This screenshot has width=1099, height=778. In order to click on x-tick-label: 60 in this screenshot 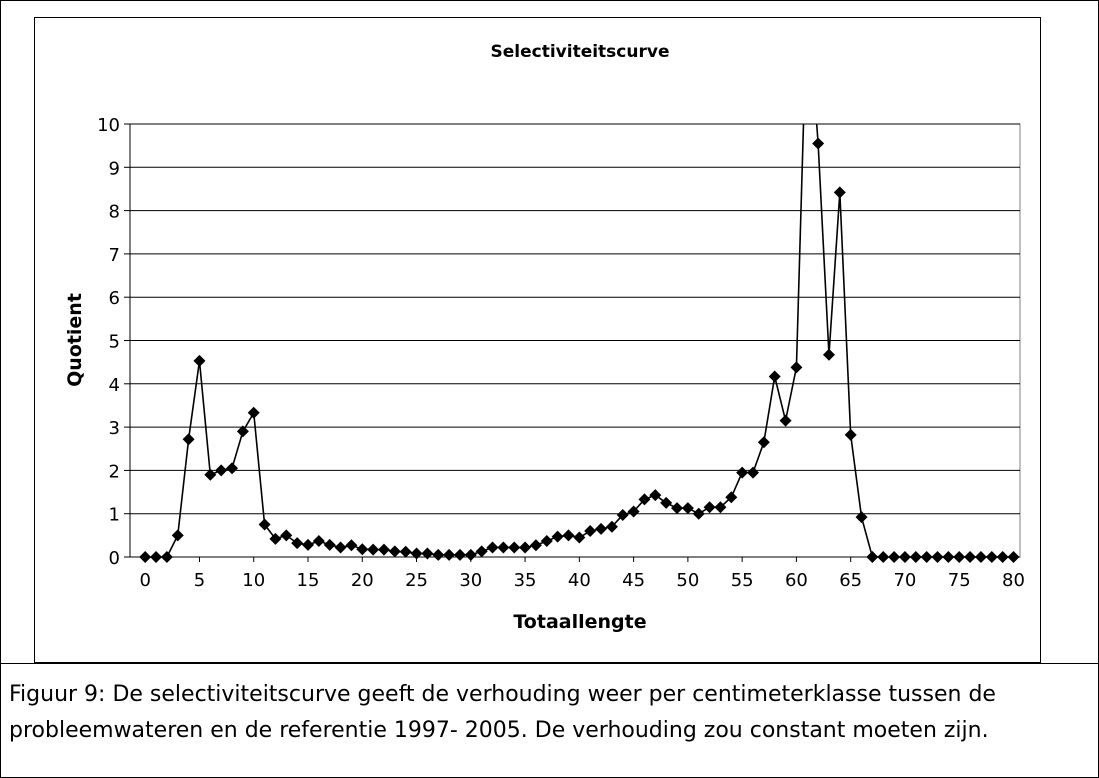, I will do `click(796, 580)`.